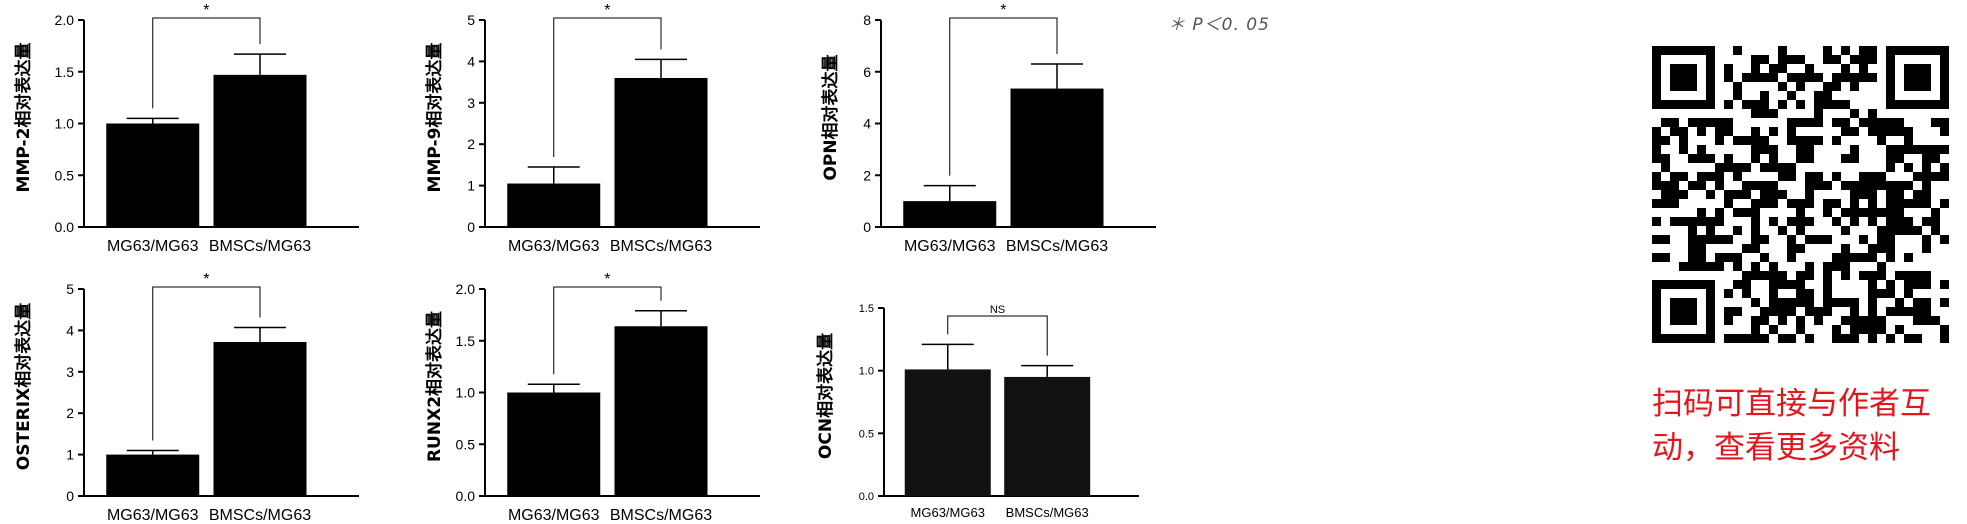 This screenshot has width=1967, height=524. I want to click on y-axis-label: MMP-2相对表达量, so click(23, 118).